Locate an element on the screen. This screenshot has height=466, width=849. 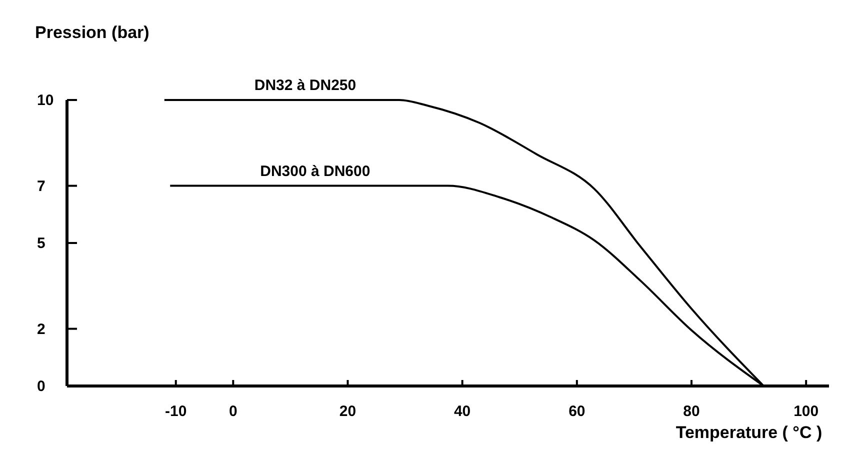
y-tick-label: 2 is located at coordinates (41, 329).